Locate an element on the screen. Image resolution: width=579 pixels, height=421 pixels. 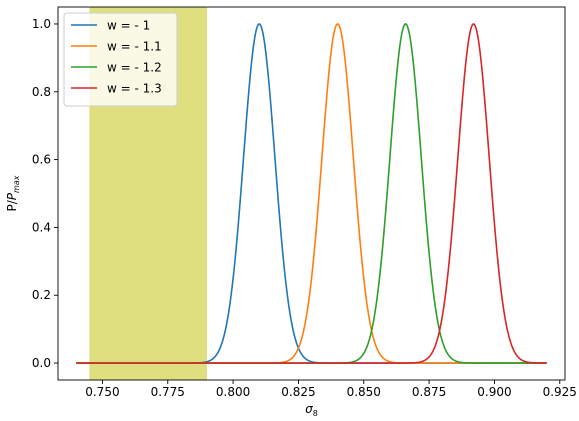
x-tick-label: 0.850 is located at coordinates (364, 392).